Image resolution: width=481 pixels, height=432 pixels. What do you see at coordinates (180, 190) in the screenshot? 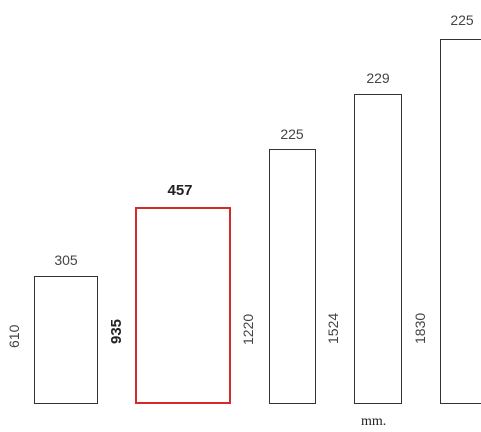
I see `panel-width-label-1: 457` at bounding box center [180, 190].